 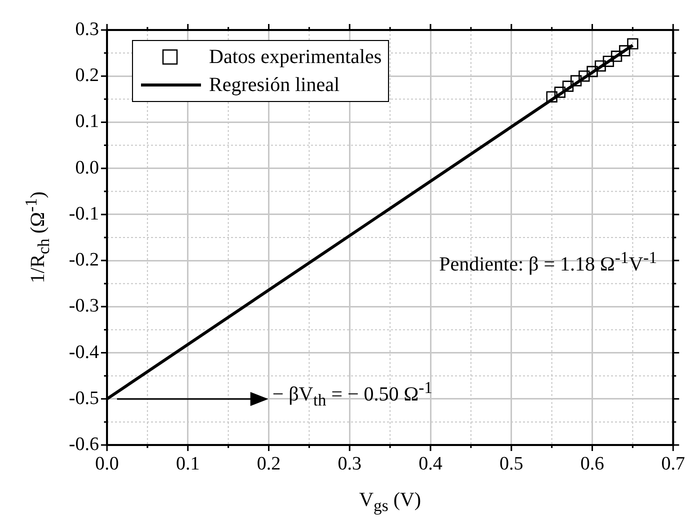 I want to click on y-tick-label: -0.1, so click(x=83, y=213).